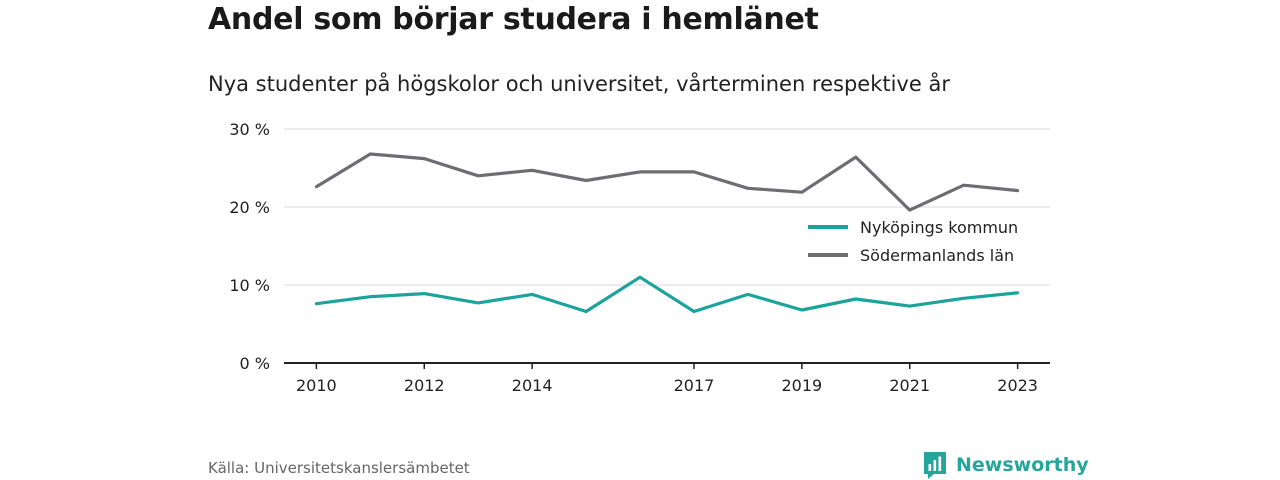 The image size is (1280, 480). Describe the element at coordinates (913, 241) in the screenshot. I see `legend: Nyköpings kommun Södermanlands län` at that location.